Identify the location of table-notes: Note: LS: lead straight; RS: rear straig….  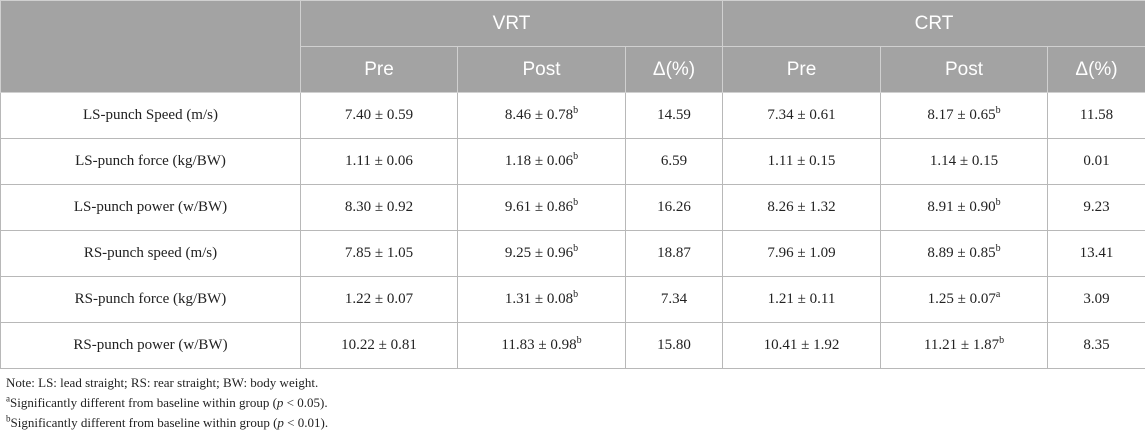
(167, 403).